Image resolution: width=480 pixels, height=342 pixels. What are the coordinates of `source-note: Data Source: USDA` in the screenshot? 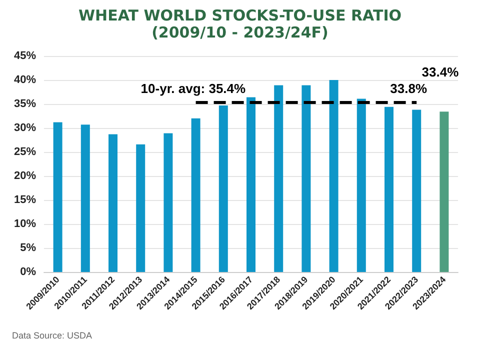 It's located at (52, 335).